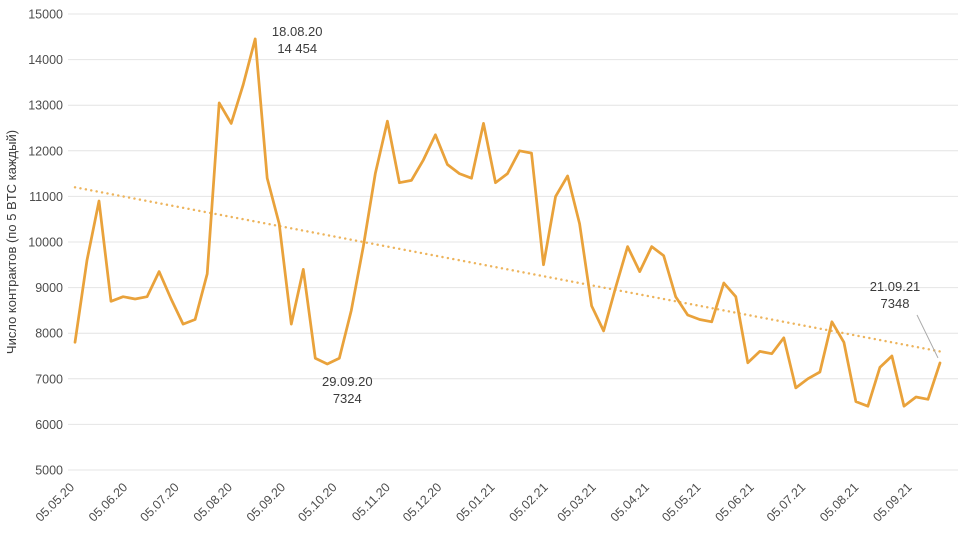 The height and width of the screenshot is (539, 968). I want to click on y-axis-title: Число контрактов (по 5 BTC каждый), so click(11, 242).